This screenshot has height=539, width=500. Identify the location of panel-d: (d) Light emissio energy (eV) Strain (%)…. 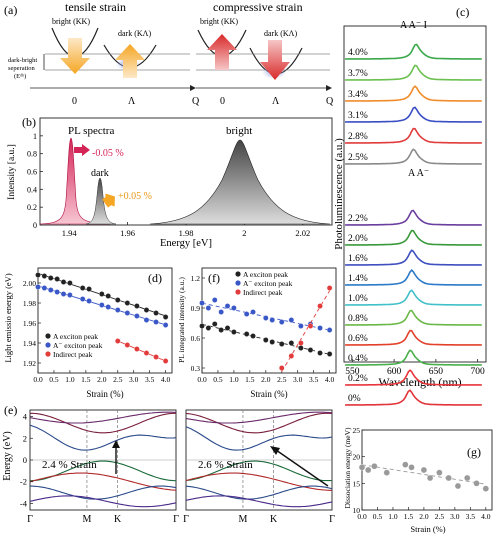
(88, 333).